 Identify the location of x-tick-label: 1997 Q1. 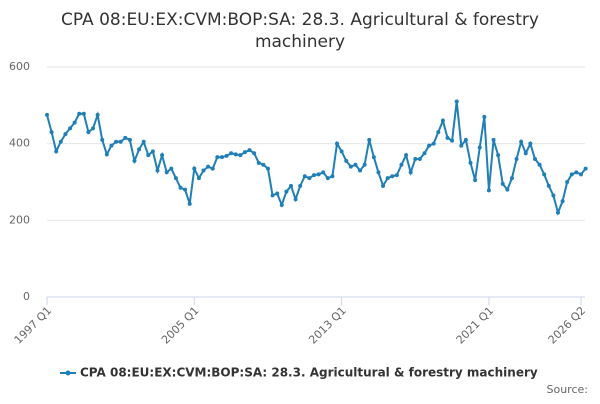
(33, 325).